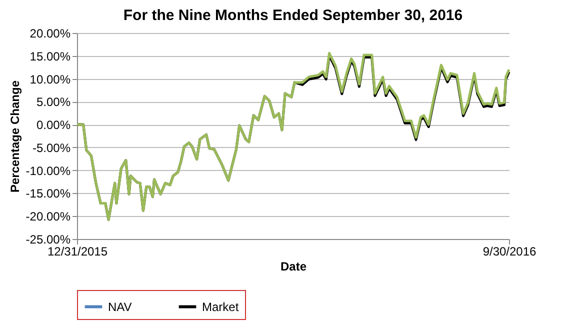 The width and height of the screenshot is (566, 328). I want to click on legend-label: Market, so click(221, 307).